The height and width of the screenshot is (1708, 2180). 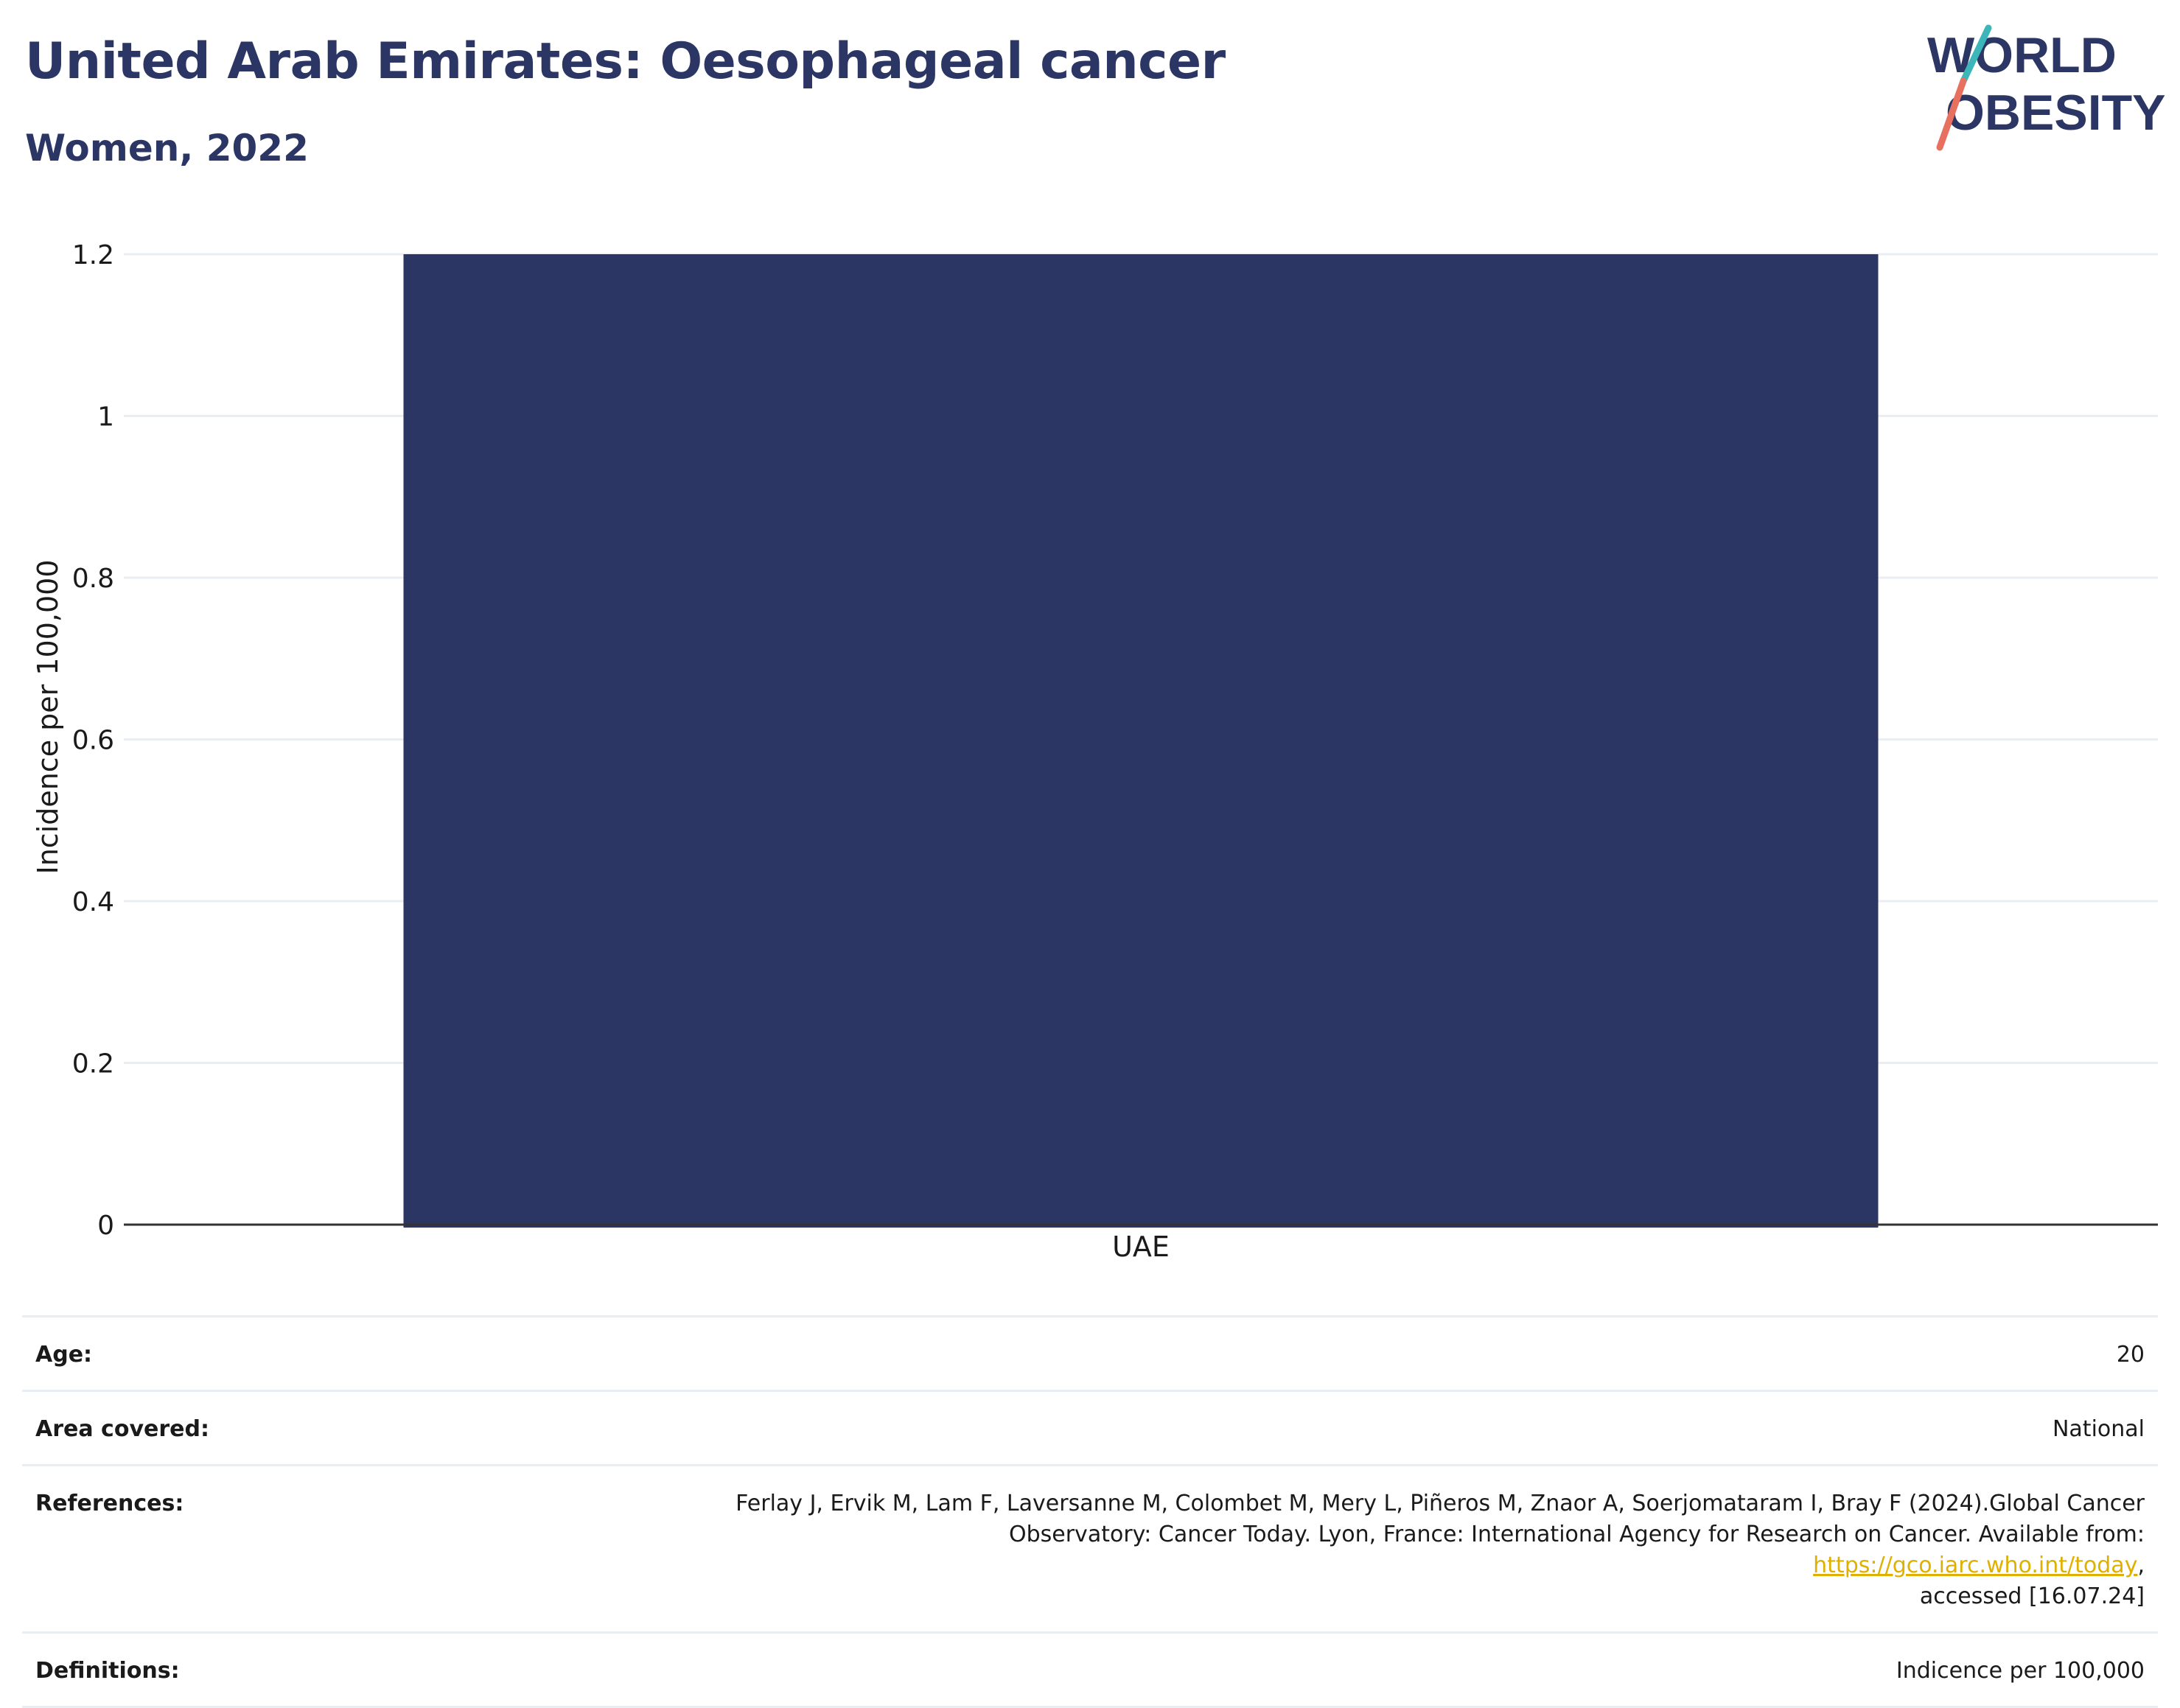 What do you see at coordinates (1090, 1669) in the screenshot?
I see `meta-row-definitions: Definitions: Indicence per 100,000` at bounding box center [1090, 1669].